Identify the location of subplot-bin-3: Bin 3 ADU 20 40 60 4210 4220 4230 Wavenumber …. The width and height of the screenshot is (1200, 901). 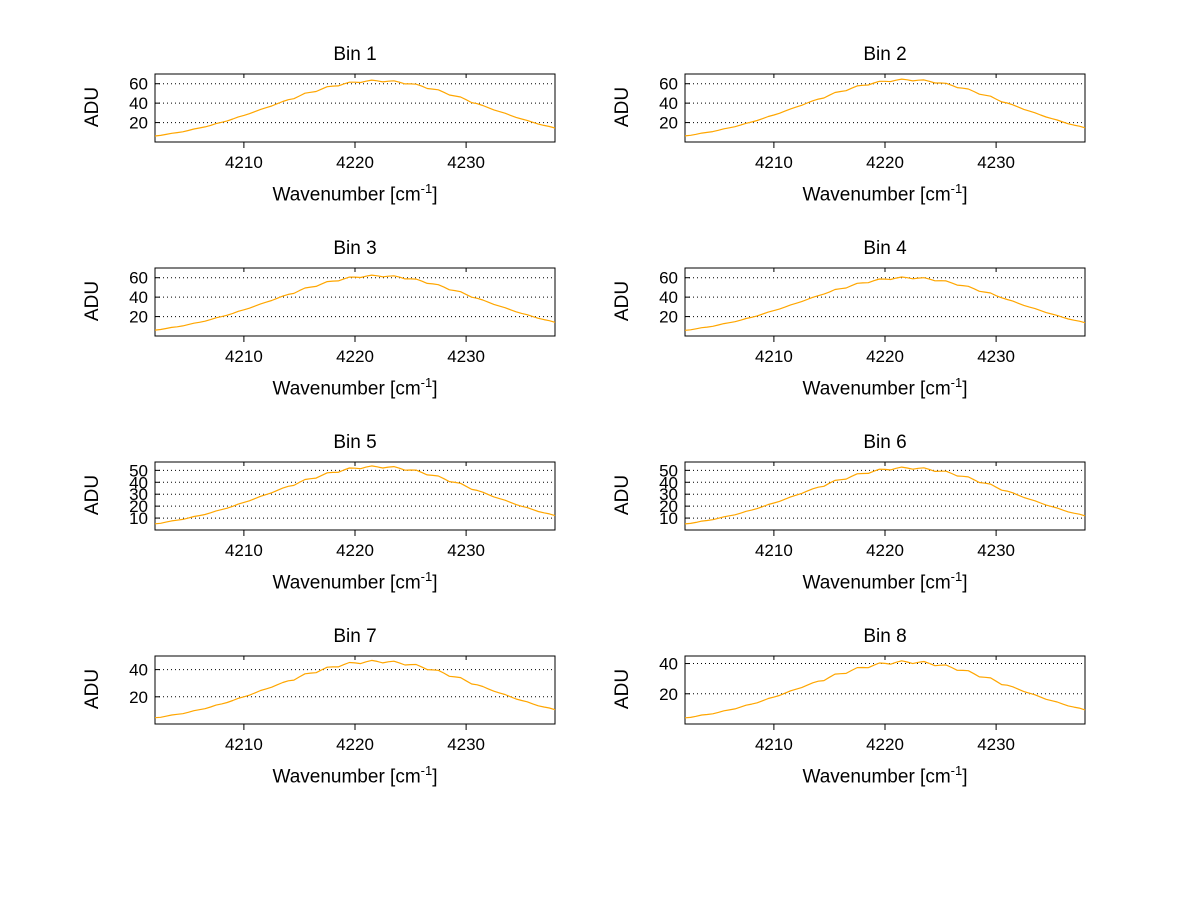
(331, 319).